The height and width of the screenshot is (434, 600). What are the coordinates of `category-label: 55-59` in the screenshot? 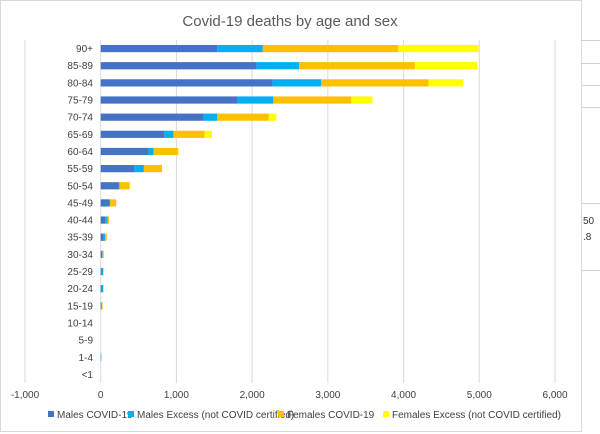 It's located at (80, 169).